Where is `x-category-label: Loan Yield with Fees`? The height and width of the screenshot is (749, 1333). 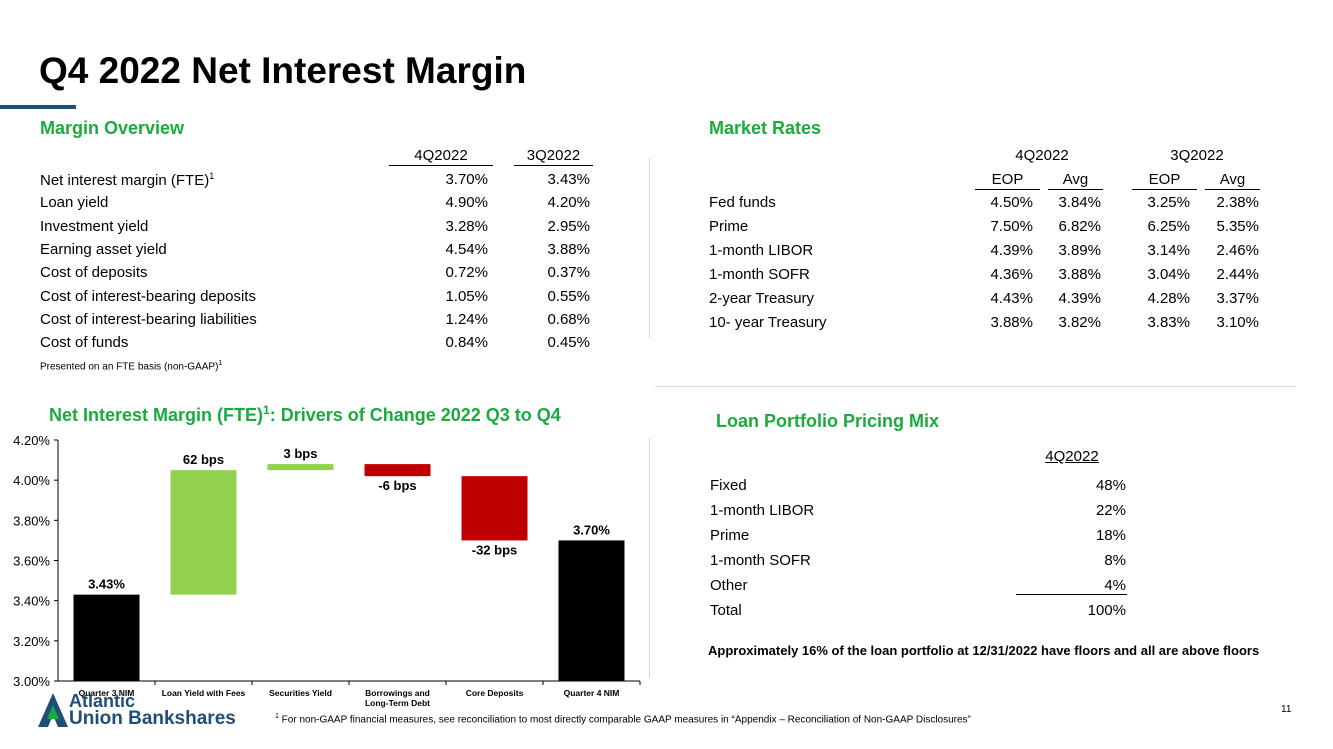 x-category-label: Loan Yield with Fees is located at coordinates (204, 693).